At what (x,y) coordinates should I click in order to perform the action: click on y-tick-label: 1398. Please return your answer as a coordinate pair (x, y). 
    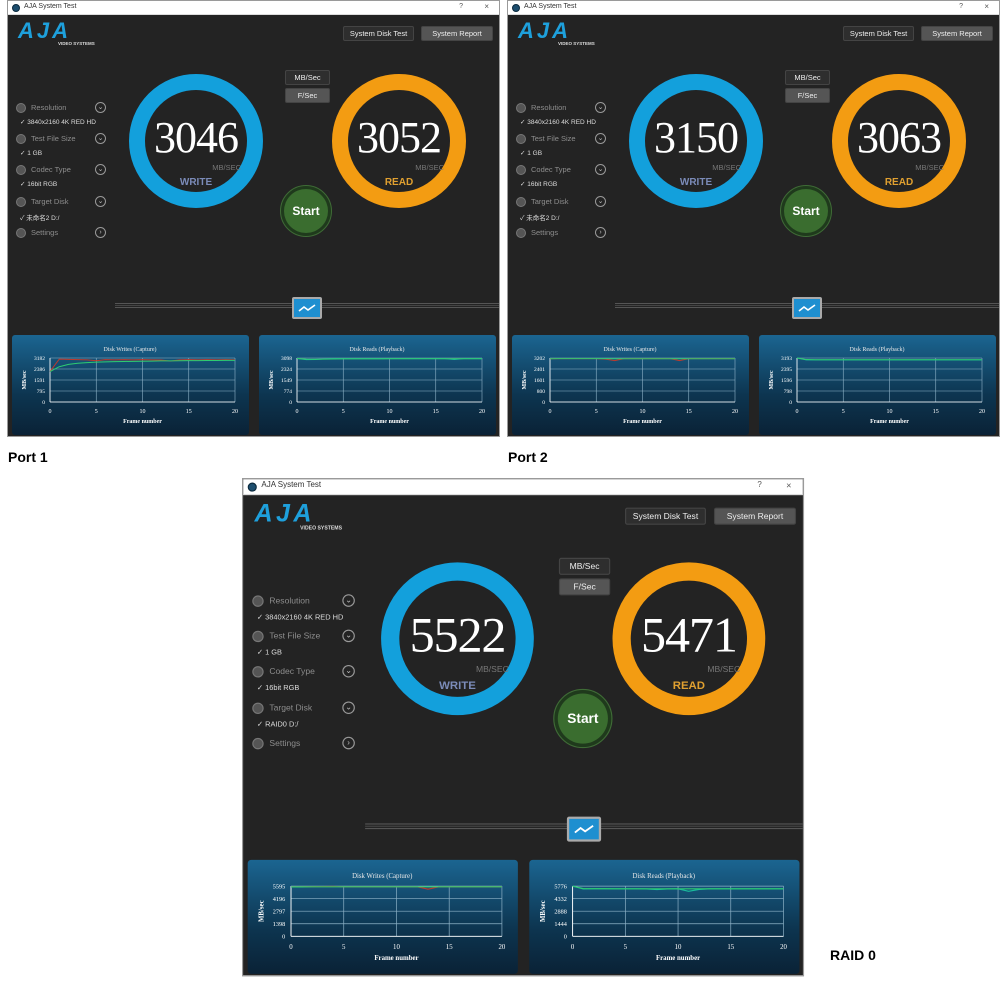
    Looking at the image, I should click on (279, 924).